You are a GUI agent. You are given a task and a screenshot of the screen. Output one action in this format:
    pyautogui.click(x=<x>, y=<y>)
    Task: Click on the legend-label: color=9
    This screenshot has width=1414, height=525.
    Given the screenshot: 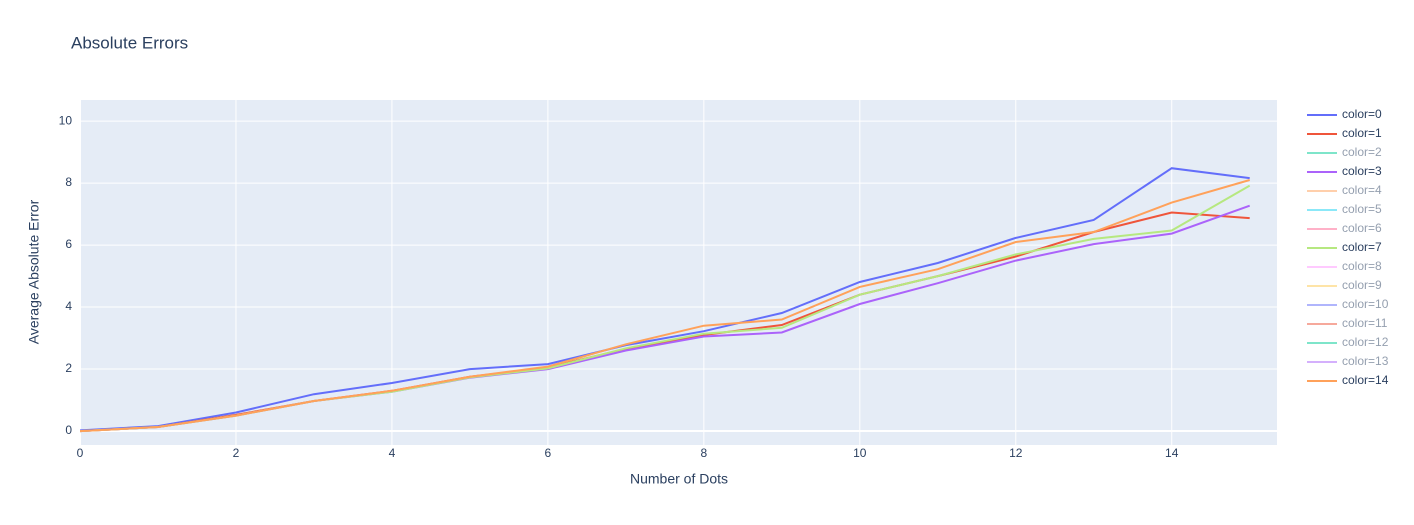 What is the action you would take?
    pyautogui.click(x=1362, y=285)
    